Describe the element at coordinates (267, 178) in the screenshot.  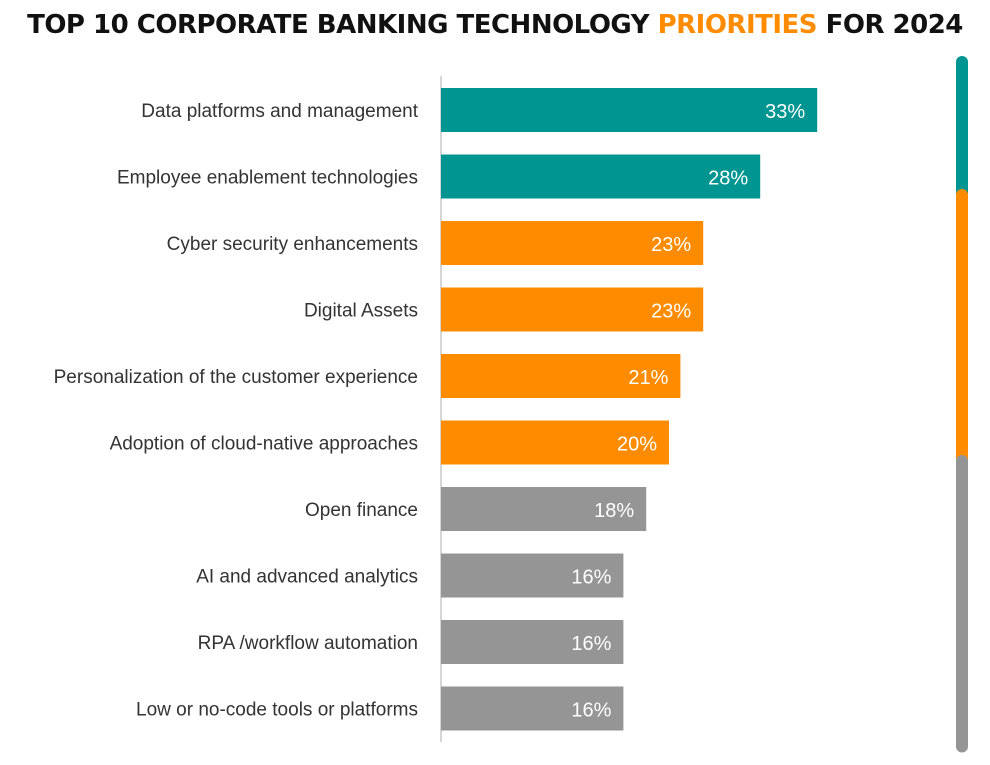
I see `category-label: Employee enablement technologies` at that location.